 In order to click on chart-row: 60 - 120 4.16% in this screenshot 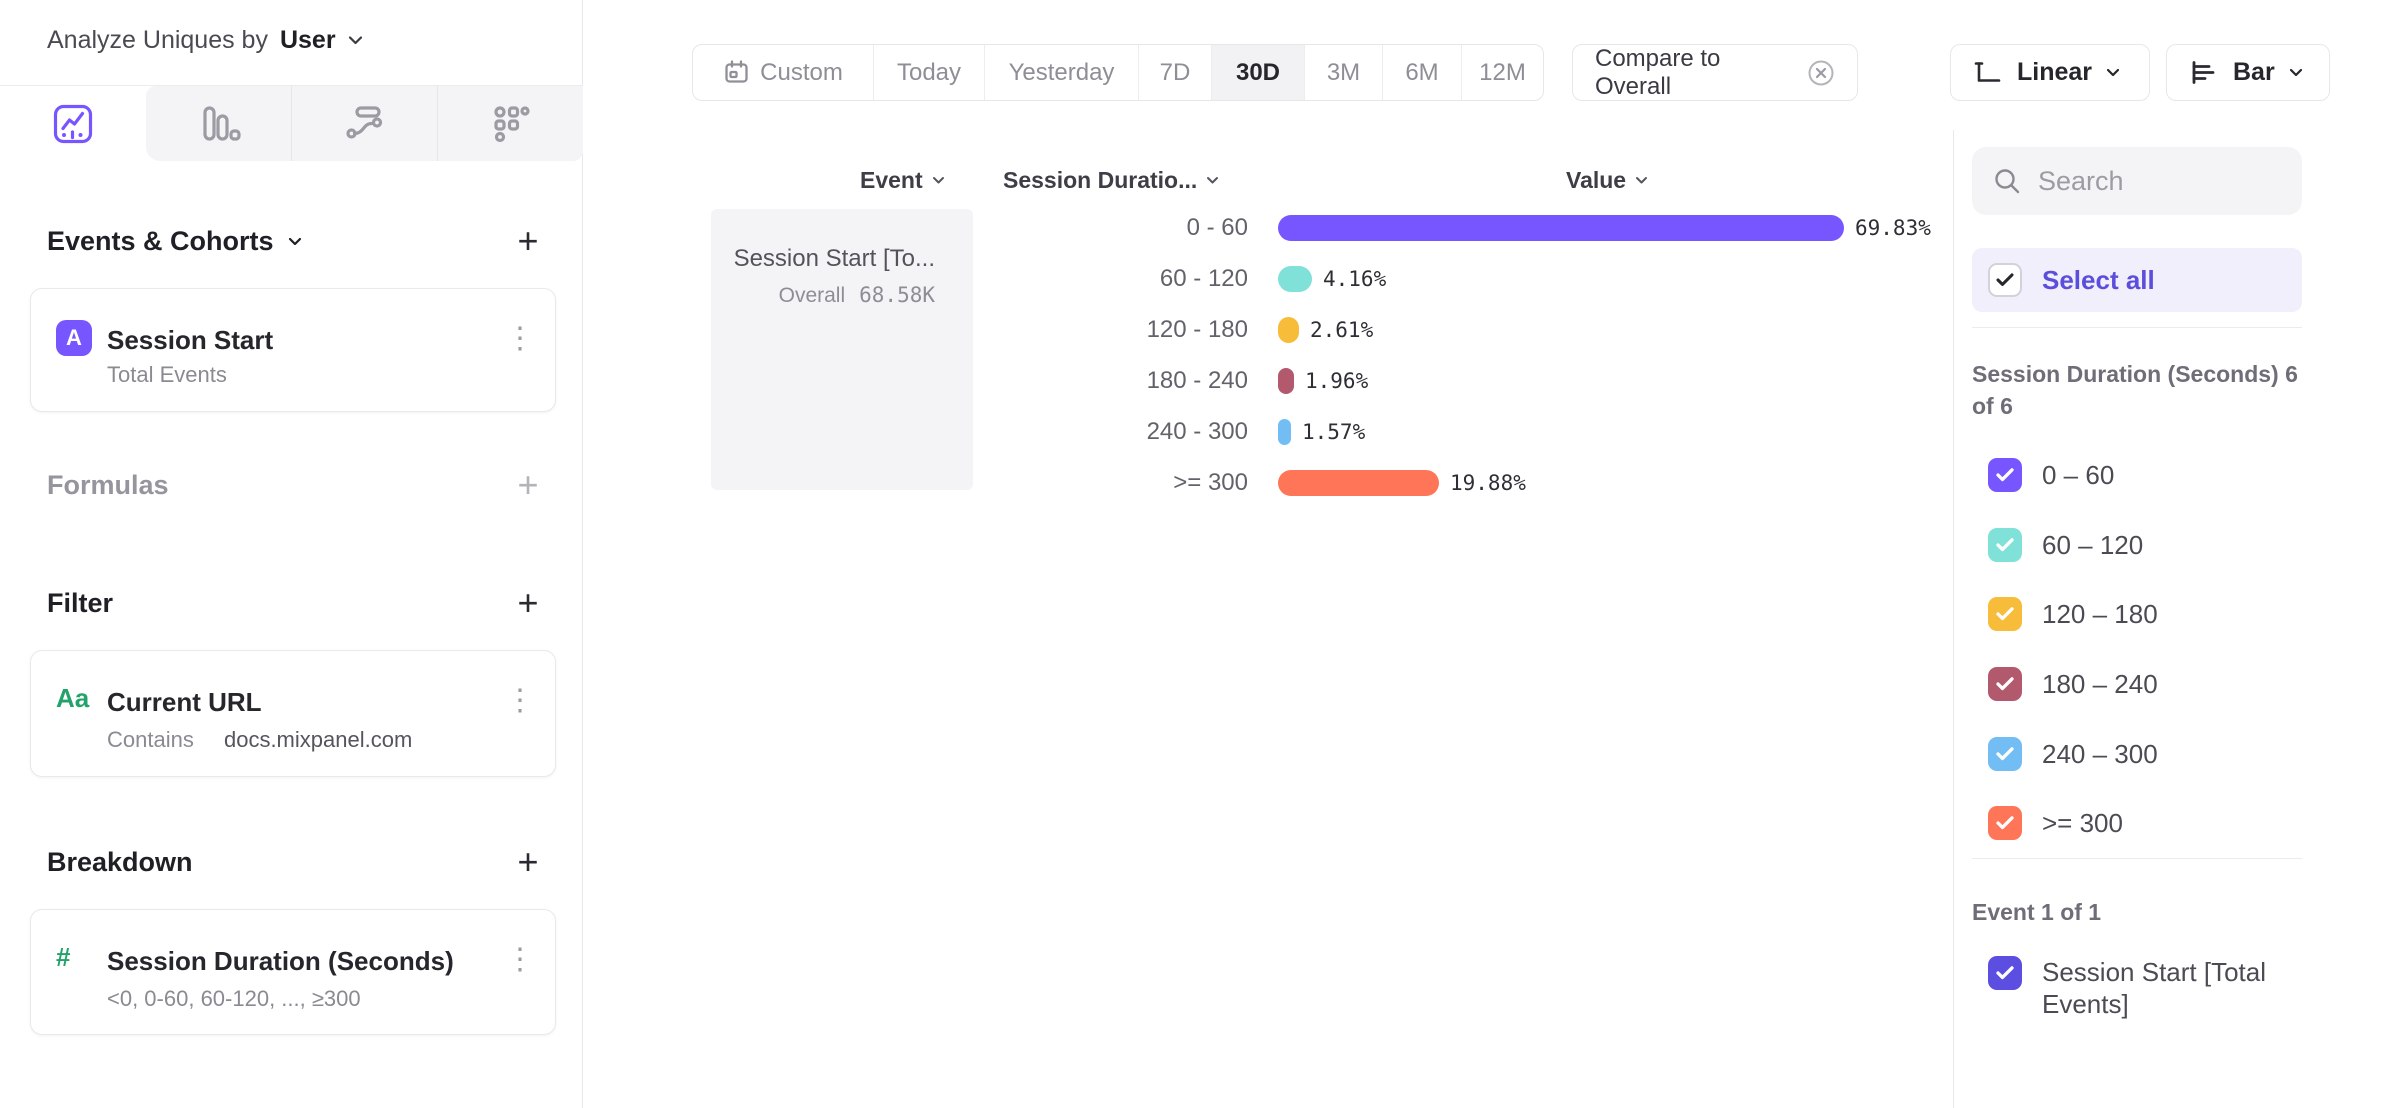, I will do `click(1182, 278)`.